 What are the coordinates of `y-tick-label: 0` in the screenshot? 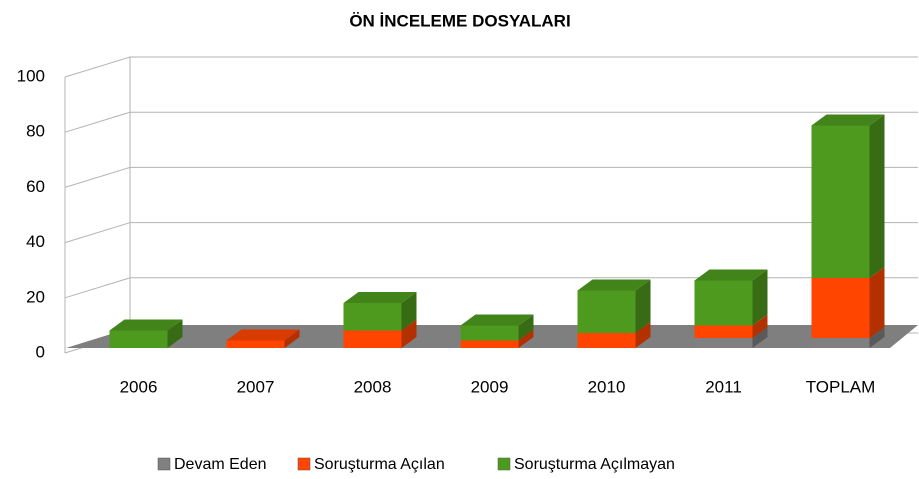 It's located at (40, 351).